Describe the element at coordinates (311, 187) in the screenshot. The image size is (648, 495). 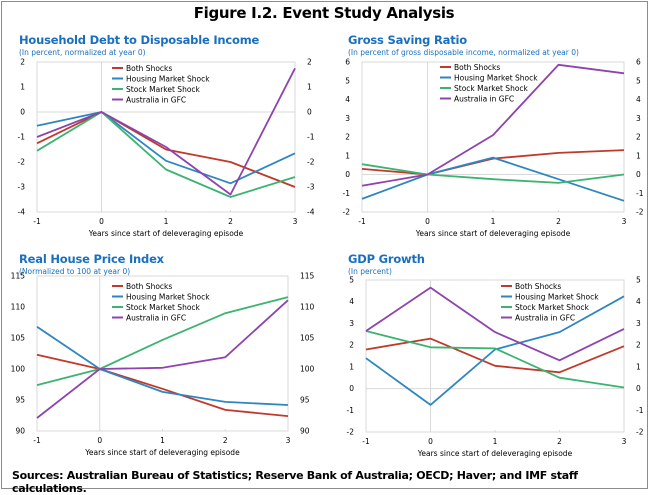
I see `y-tick-label-right: -3` at that location.